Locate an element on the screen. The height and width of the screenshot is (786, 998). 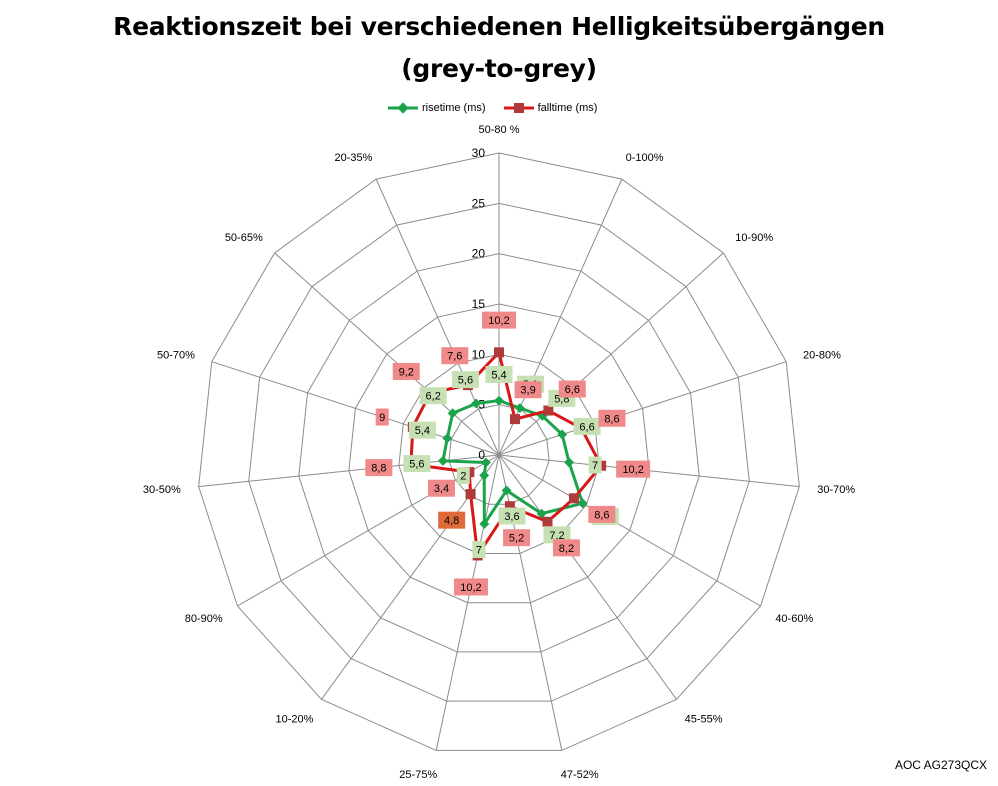
risetime-data-label: 6,2 is located at coordinates (433, 396).